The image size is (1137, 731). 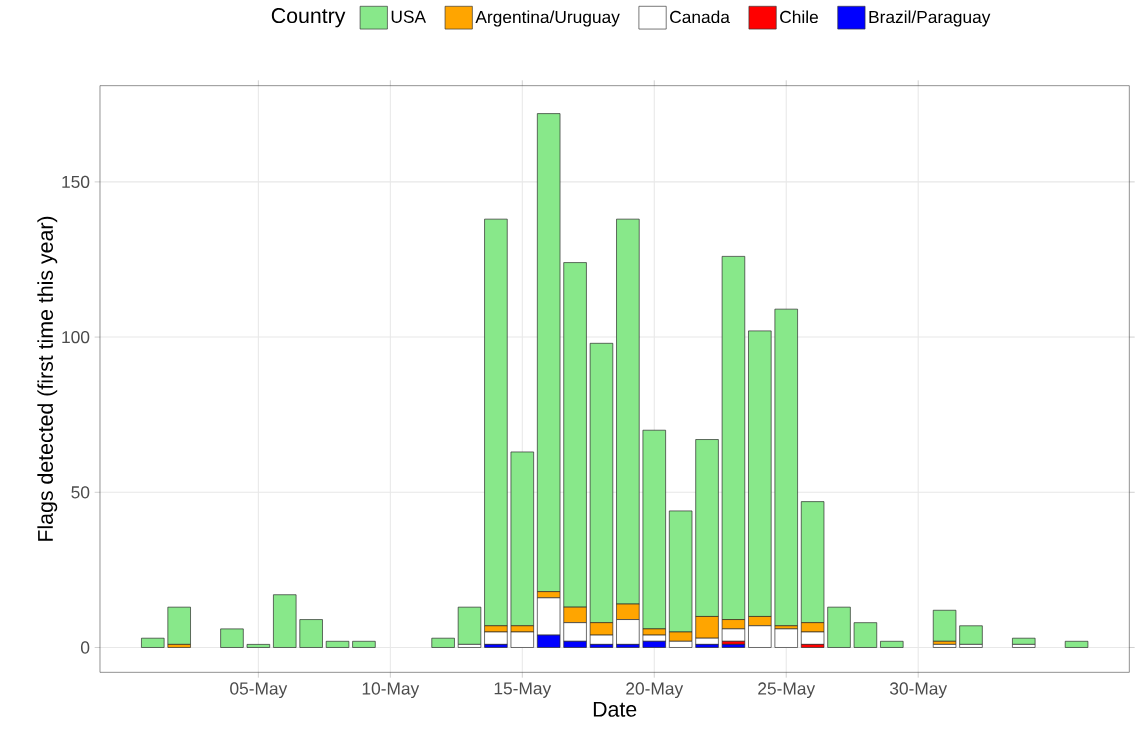 I want to click on x-tick-label: 10-May, so click(x=391, y=690).